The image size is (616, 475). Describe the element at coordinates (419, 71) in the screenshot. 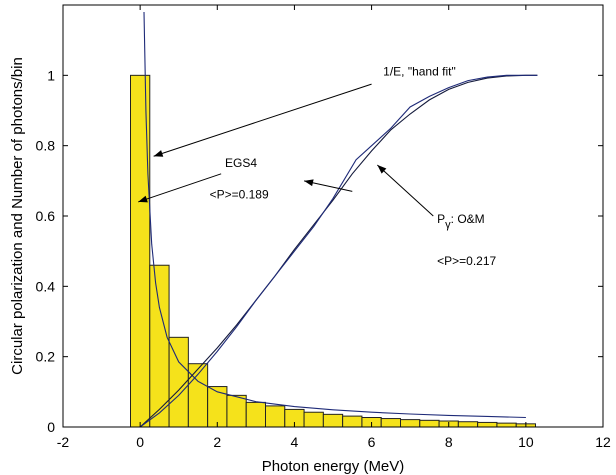

I see `annotation-label: 1/E, "hand fit"` at that location.